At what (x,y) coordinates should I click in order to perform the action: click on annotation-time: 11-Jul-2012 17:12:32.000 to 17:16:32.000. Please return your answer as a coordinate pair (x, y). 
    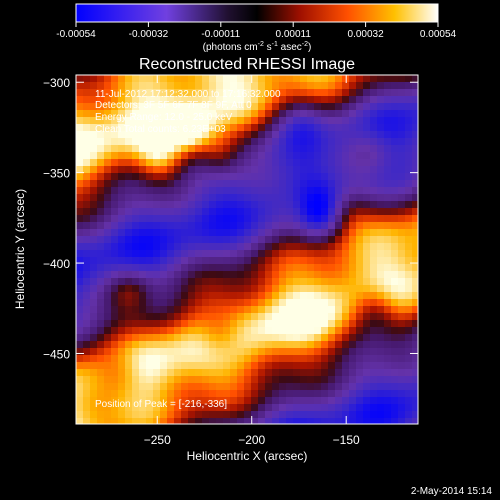
    Looking at the image, I should click on (188, 94).